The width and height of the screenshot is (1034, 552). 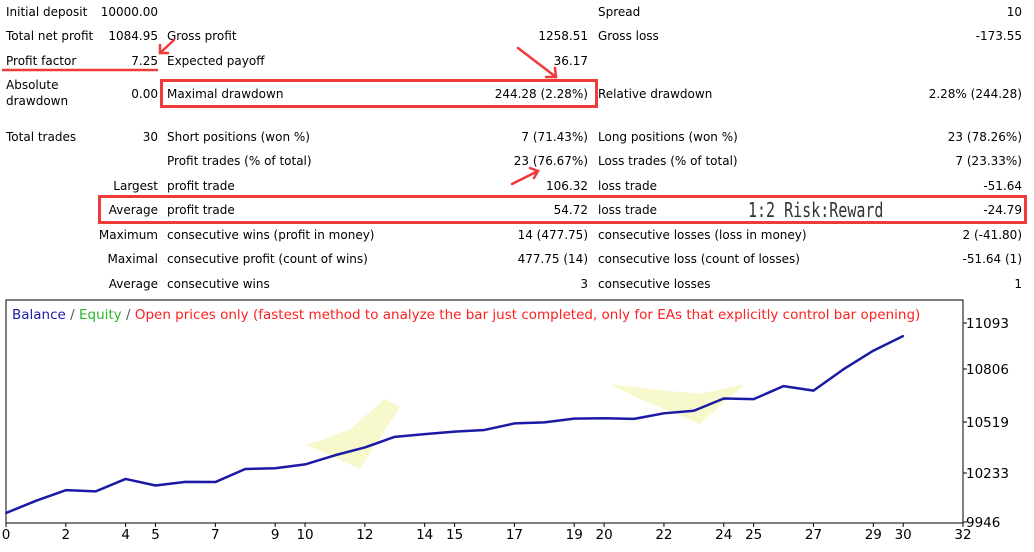 I want to click on consec-loss-count-label: consecutive loss (count of losses), so click(x=699, y=259).